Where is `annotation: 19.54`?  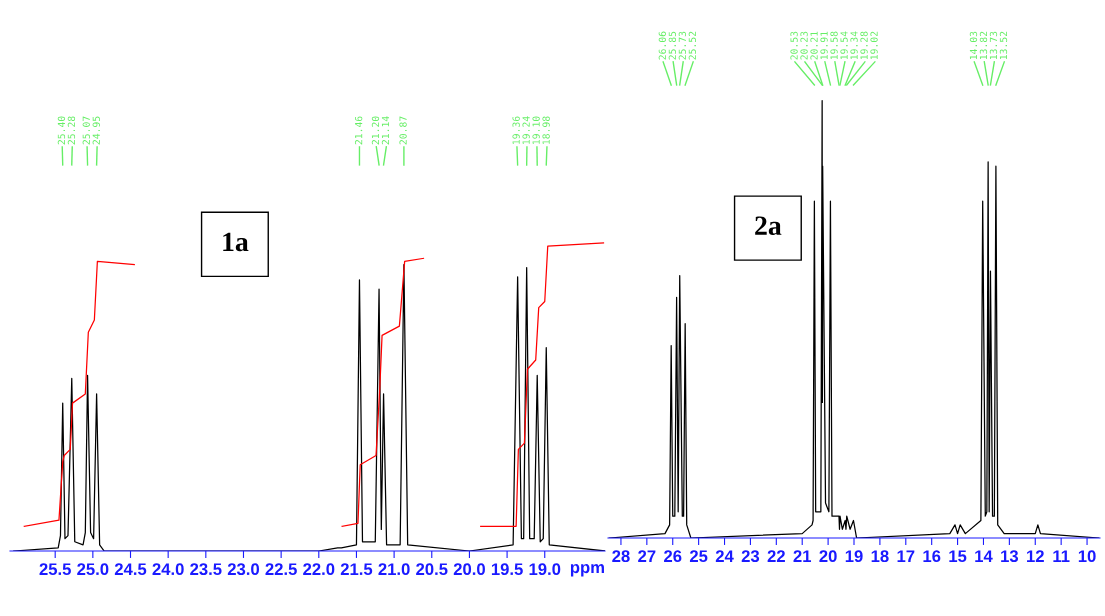
annotation: 19.54 is located at coordinates (844, 45).